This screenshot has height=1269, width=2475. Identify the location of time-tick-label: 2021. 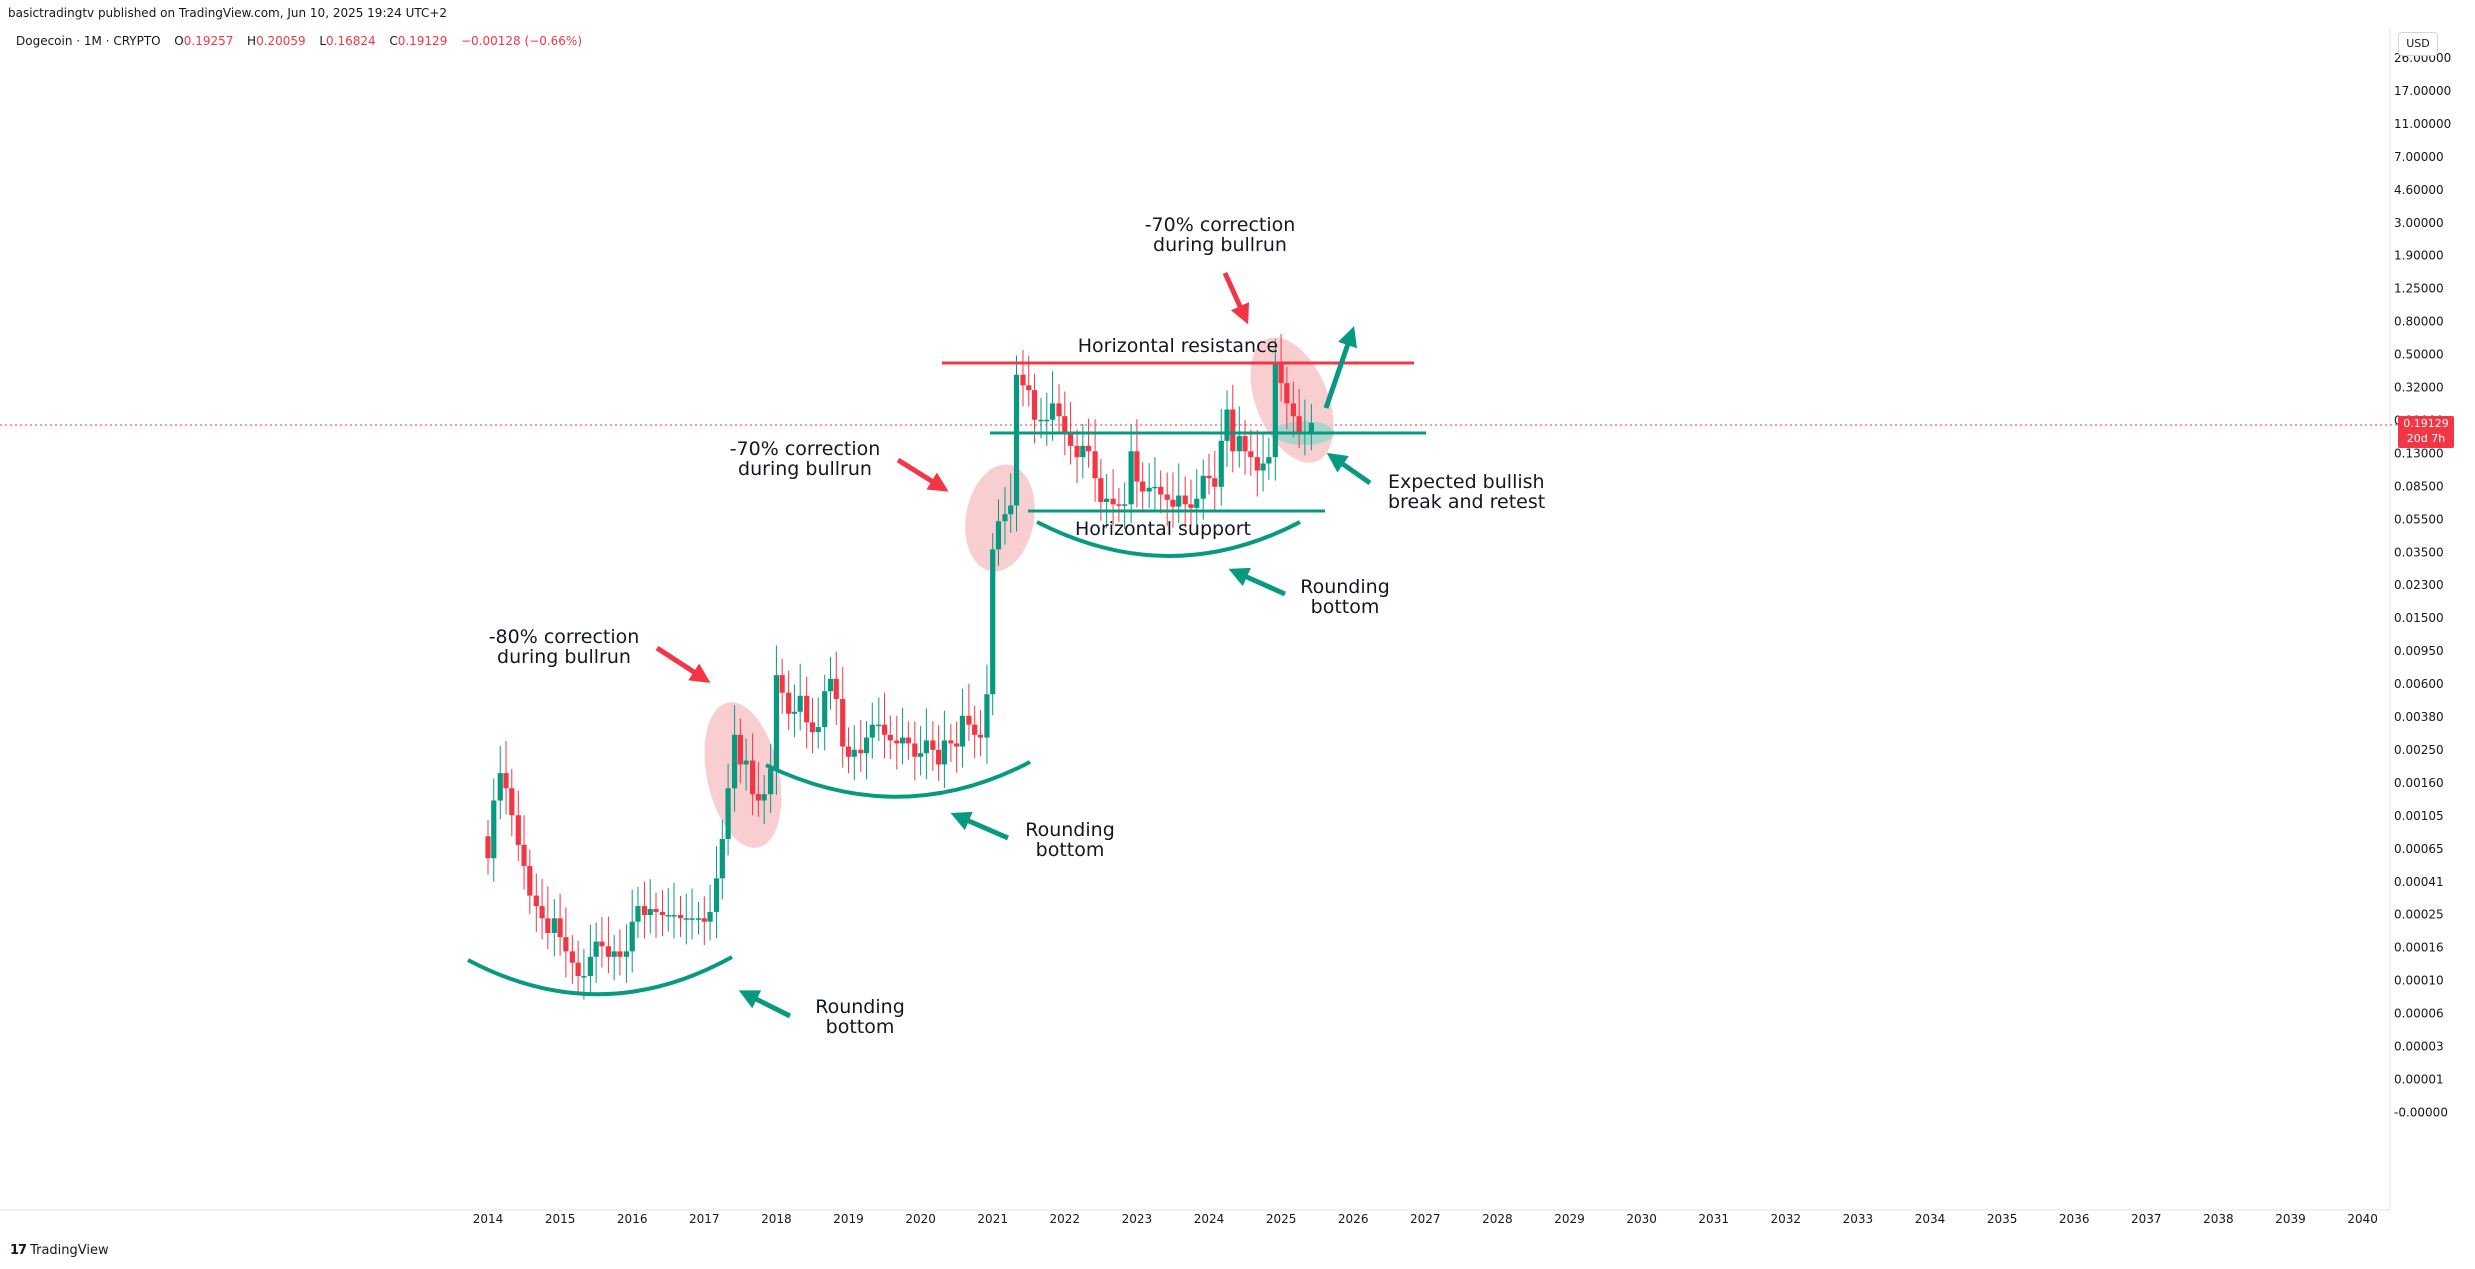
(992, 1219).